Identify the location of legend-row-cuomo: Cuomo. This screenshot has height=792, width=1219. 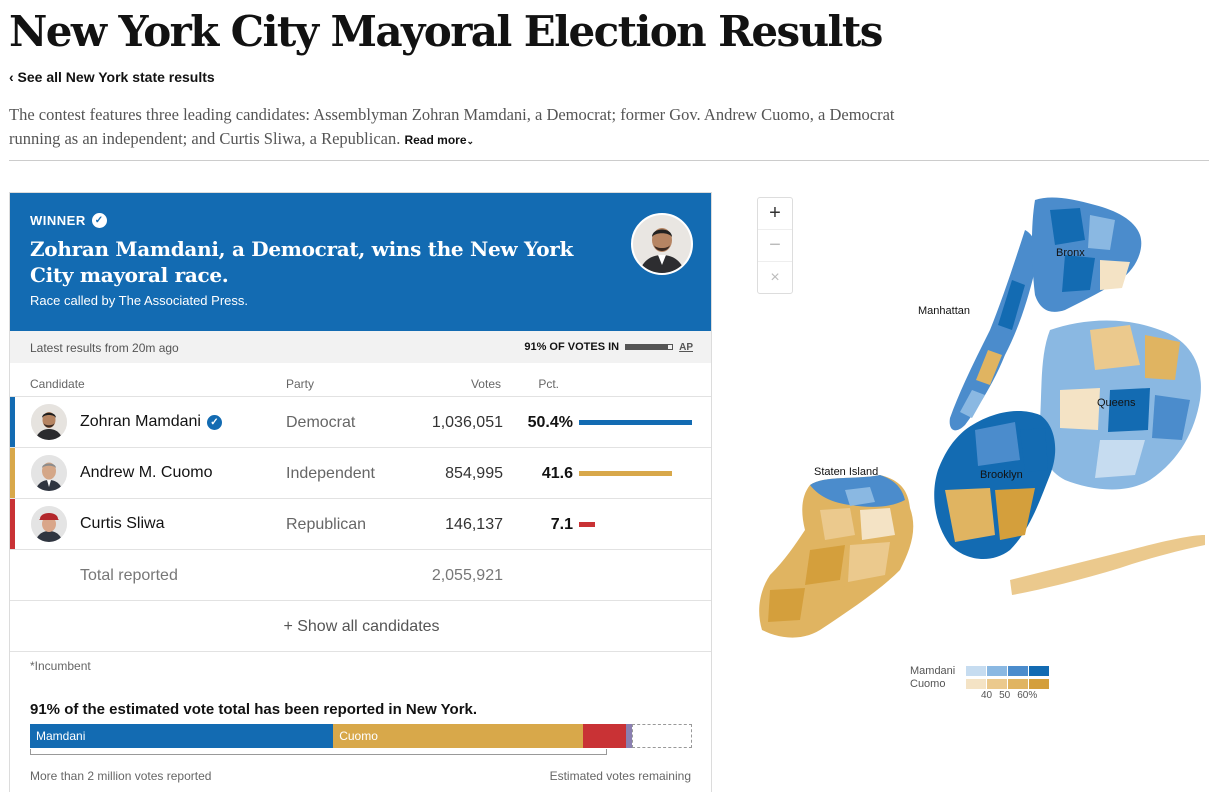
(980, 683).